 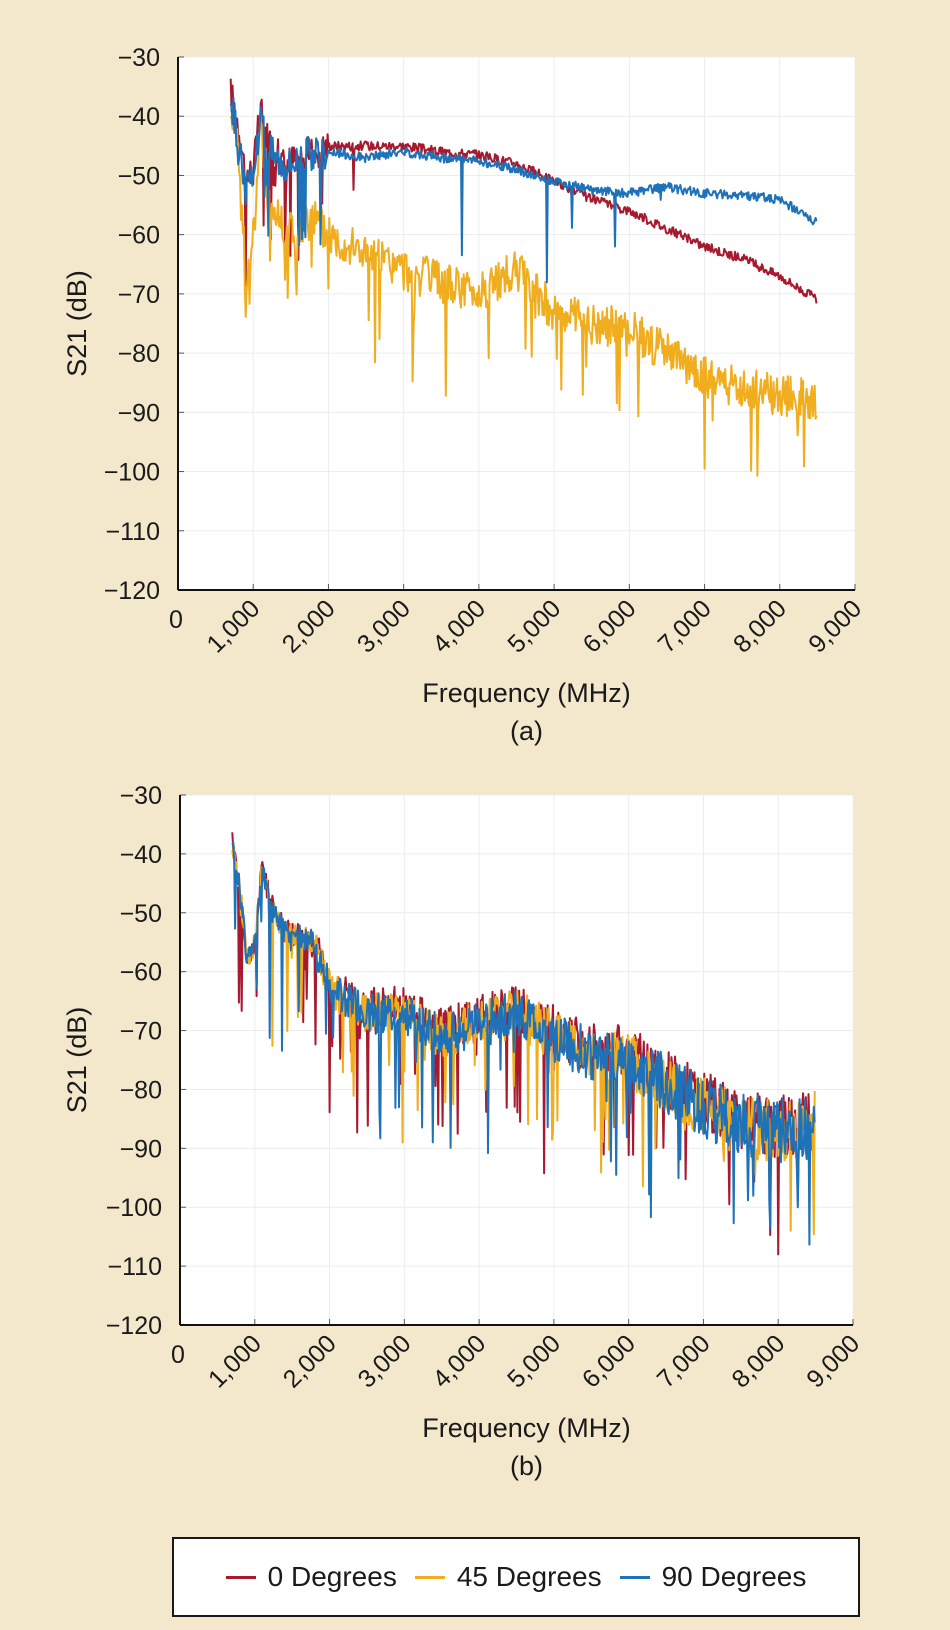 I want to click on legend-label: 90 Degrees, so click(x=734, y=1576).